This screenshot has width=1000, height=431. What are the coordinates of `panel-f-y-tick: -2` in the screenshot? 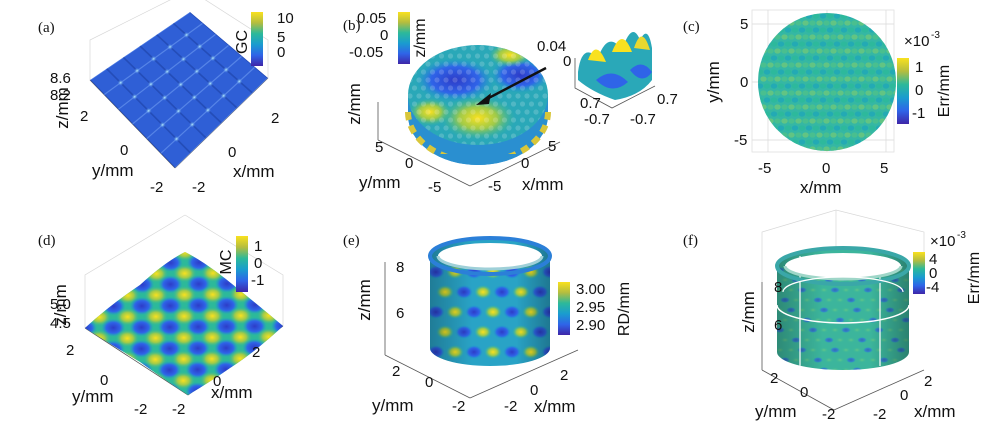 It's located at (828, 414).